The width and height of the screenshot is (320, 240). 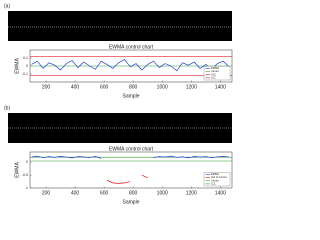 I want to click on legend-label: Out of control, so click(x=219, y=177).